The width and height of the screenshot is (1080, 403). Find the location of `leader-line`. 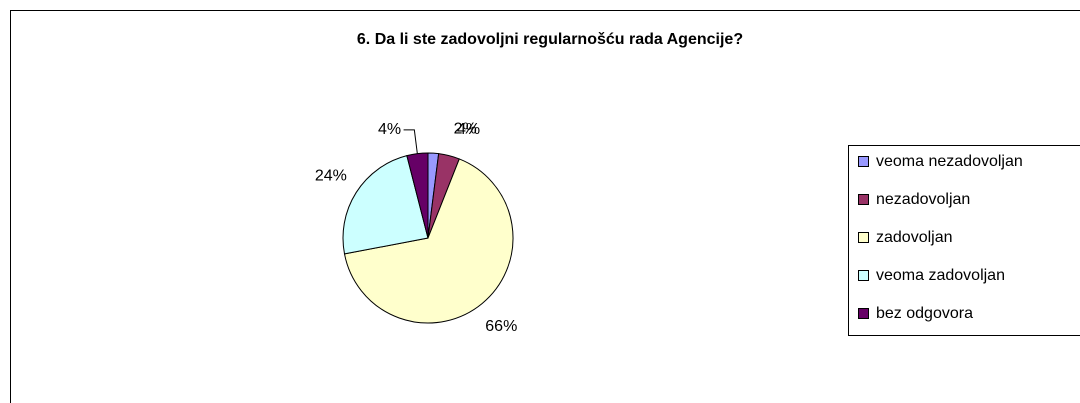

leader-line is located at coordinates (410, 141).